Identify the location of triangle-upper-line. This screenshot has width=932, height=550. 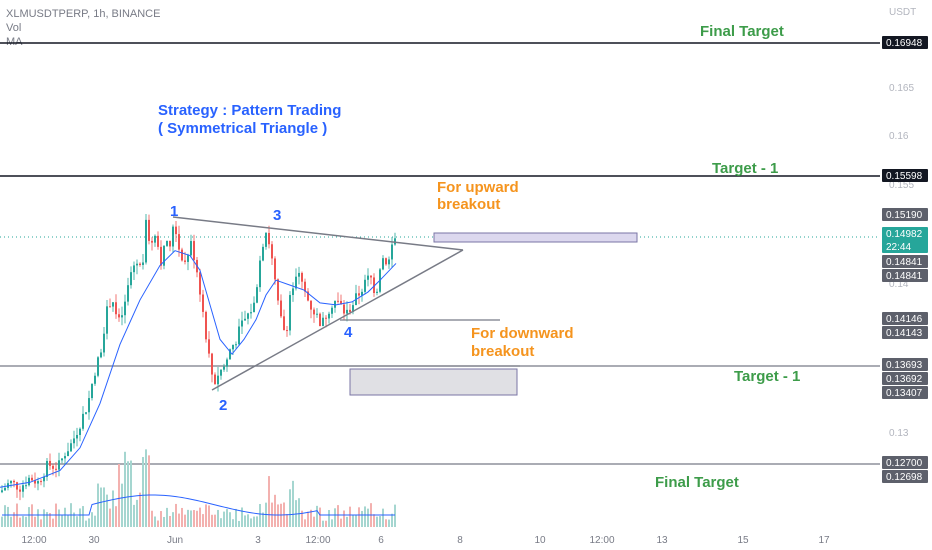
(318, 233).